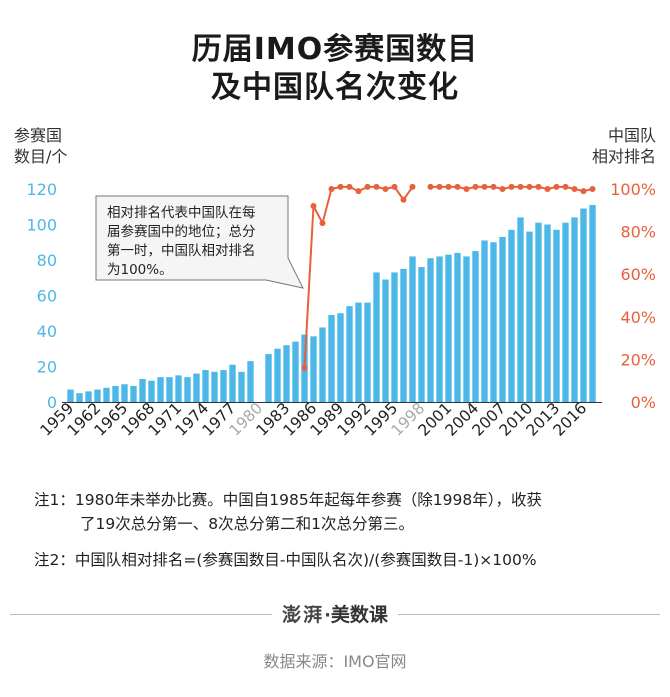 This screenshot has width=670, height=697. I want to click on note-1: 注1：1980年未举办比赛。中国自1985年起每年参赛（除1998年），收获, so click(288, 500).